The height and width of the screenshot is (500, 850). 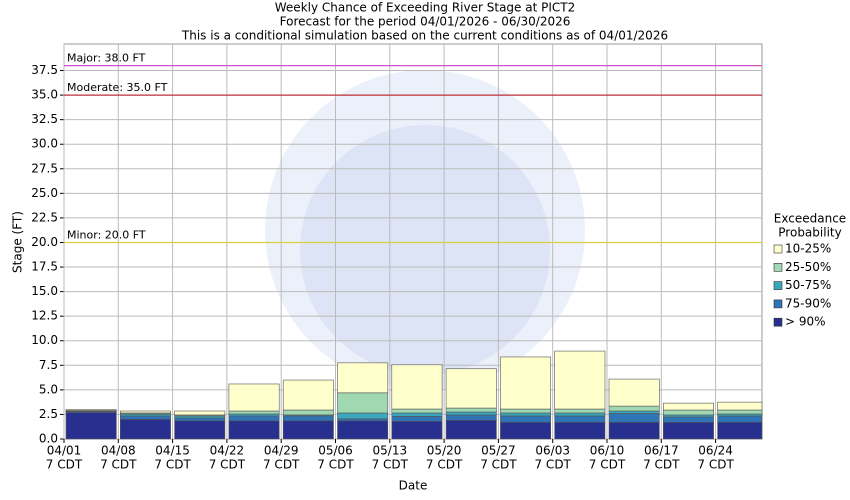 What do you see at coordinates (444, 451) in the screenshot?
I see `x-tick-label: 05/20` at bounding box center [444, 451].